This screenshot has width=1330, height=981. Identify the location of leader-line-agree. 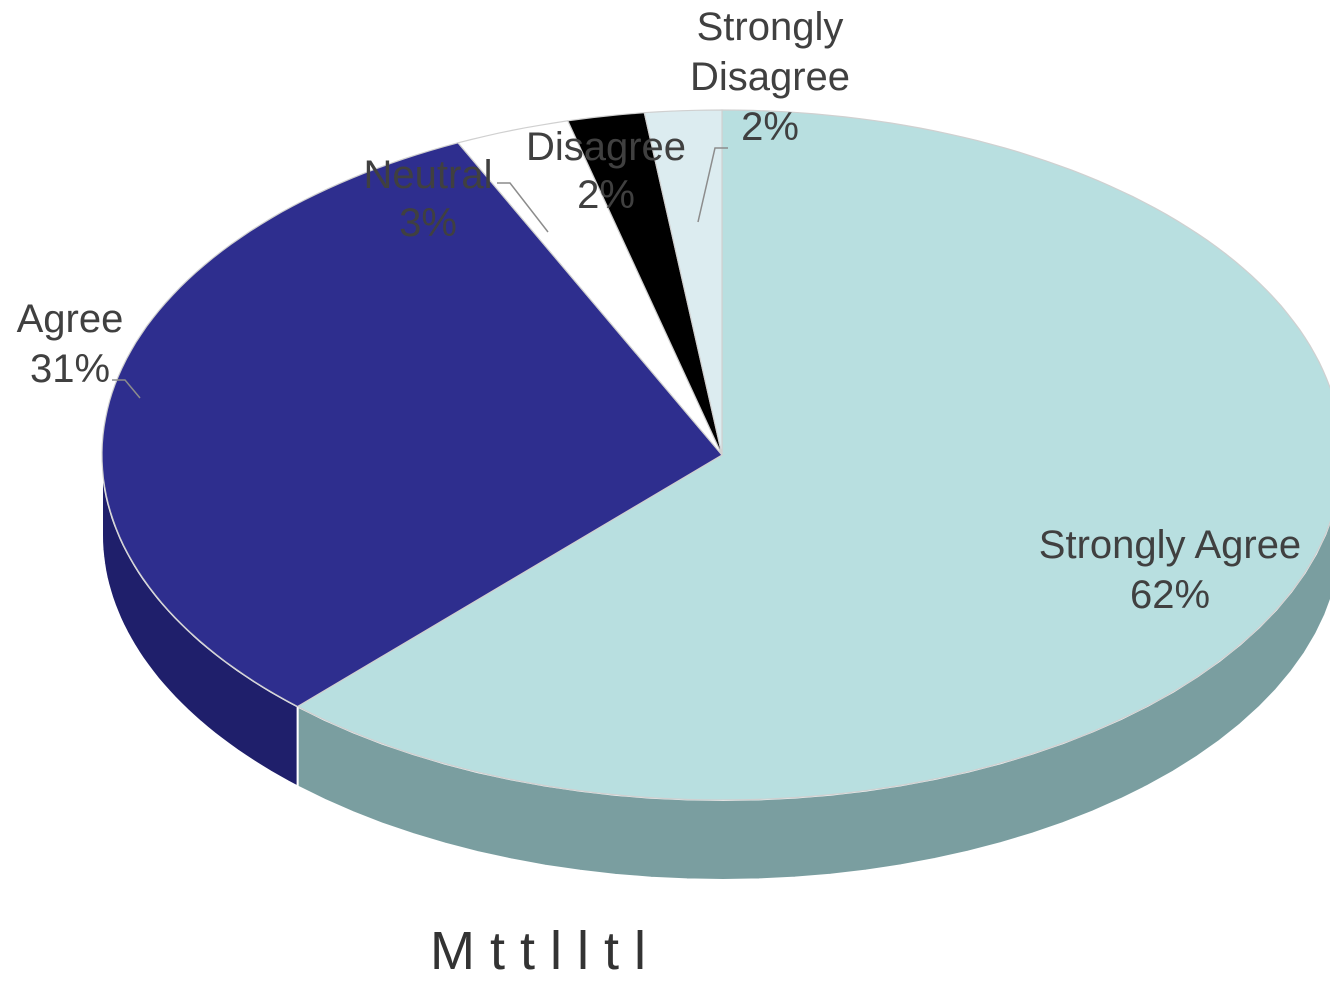
(126, 389).